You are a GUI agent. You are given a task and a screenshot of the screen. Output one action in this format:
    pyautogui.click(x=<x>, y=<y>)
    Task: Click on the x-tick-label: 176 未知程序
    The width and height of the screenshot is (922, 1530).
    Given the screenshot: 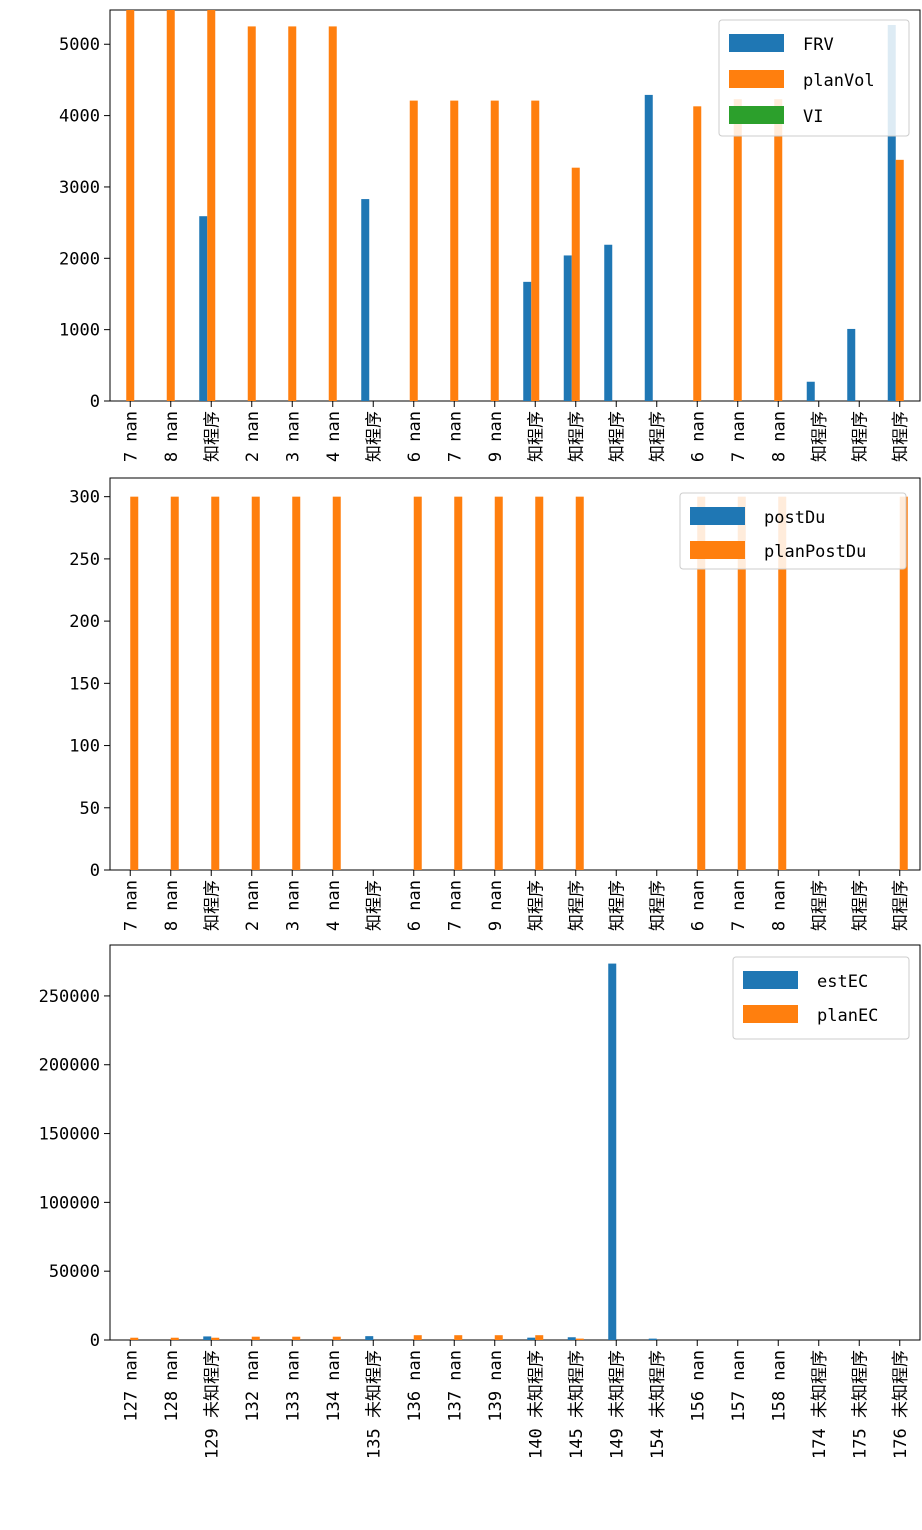 What is the action you would take?
    pyautogui.click(x=901, y=1404)
    